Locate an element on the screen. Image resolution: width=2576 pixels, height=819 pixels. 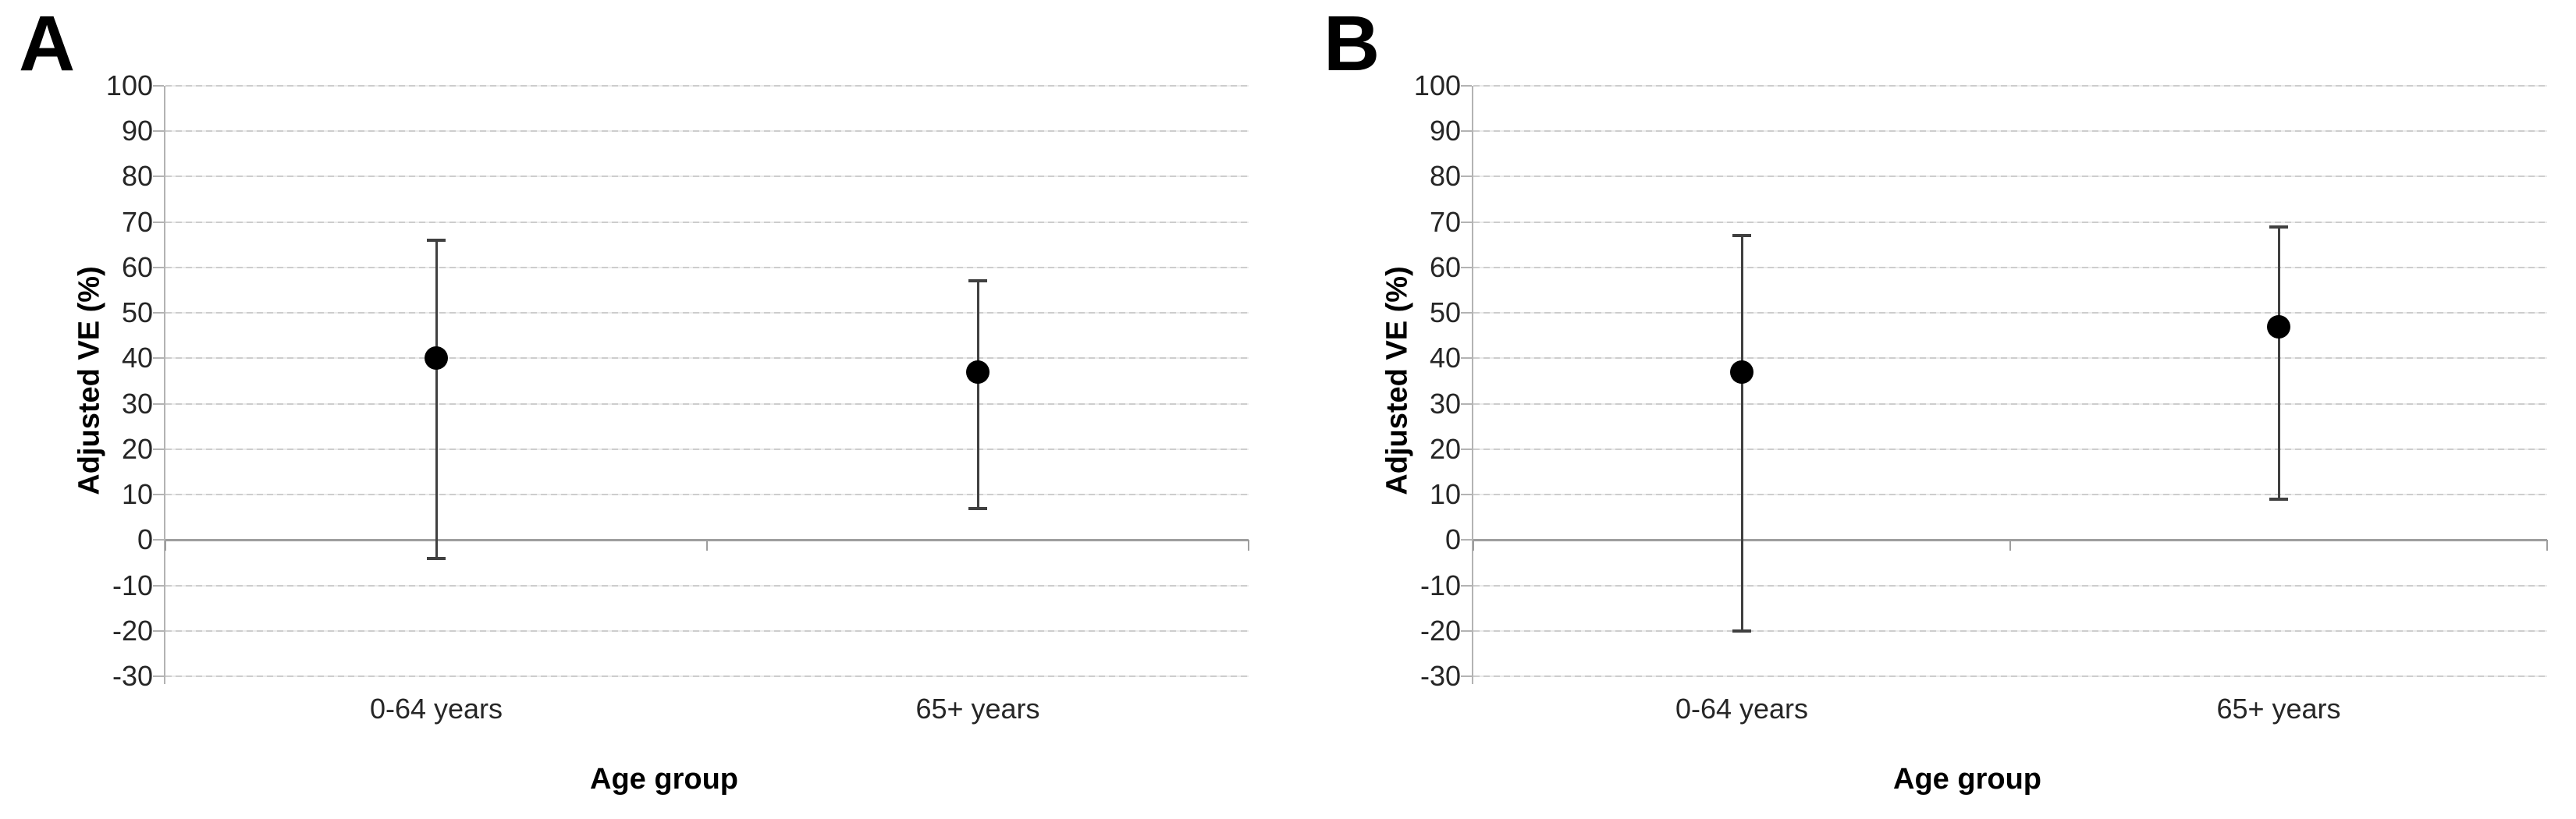
category-label-a-65-plus-years: 65+ years is located at coordinates (977, 709).